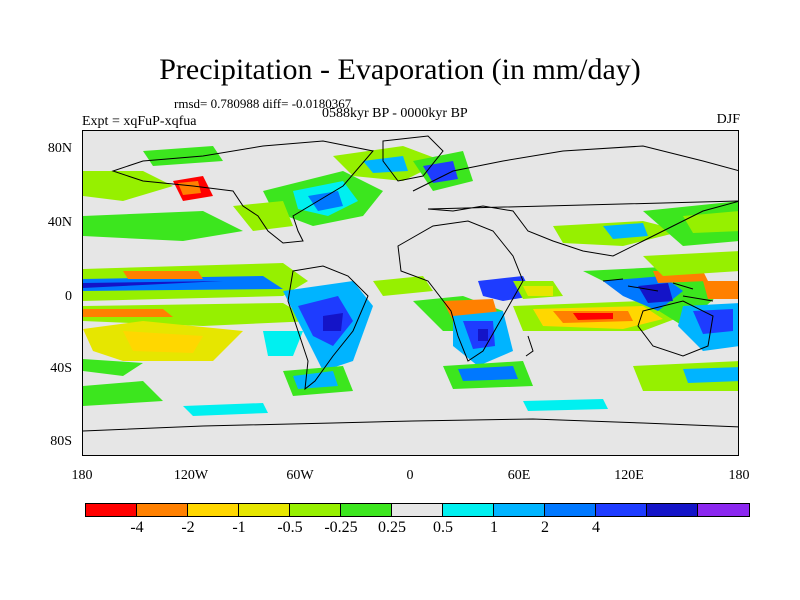 This screenshot has width=800, height=600. Describe the element at coordinates (392, 527) in the screenshot. I see `colorbar-label: 0.25` at that location.